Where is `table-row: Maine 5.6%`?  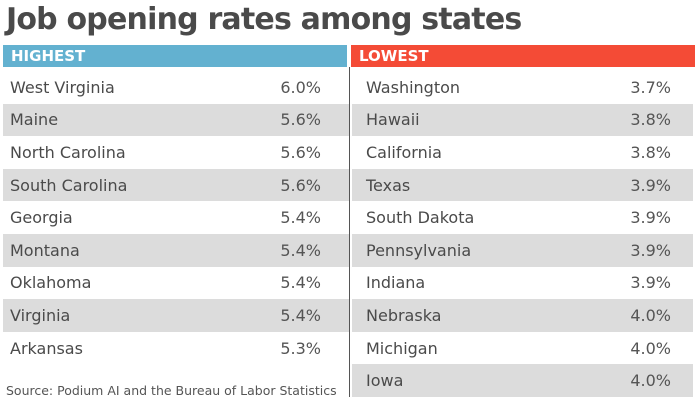 table-row: Maine 5.6% is located at coordinates (176, 120).